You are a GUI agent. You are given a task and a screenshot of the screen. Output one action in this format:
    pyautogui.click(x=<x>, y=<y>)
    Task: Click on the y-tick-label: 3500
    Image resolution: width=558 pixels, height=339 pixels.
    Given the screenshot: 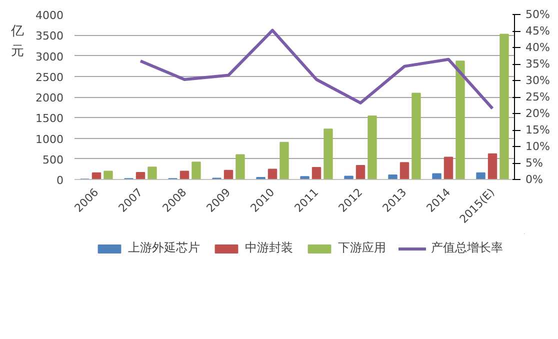 What is the action you would take?
    pyautogui.click(x=50, y=36)
    